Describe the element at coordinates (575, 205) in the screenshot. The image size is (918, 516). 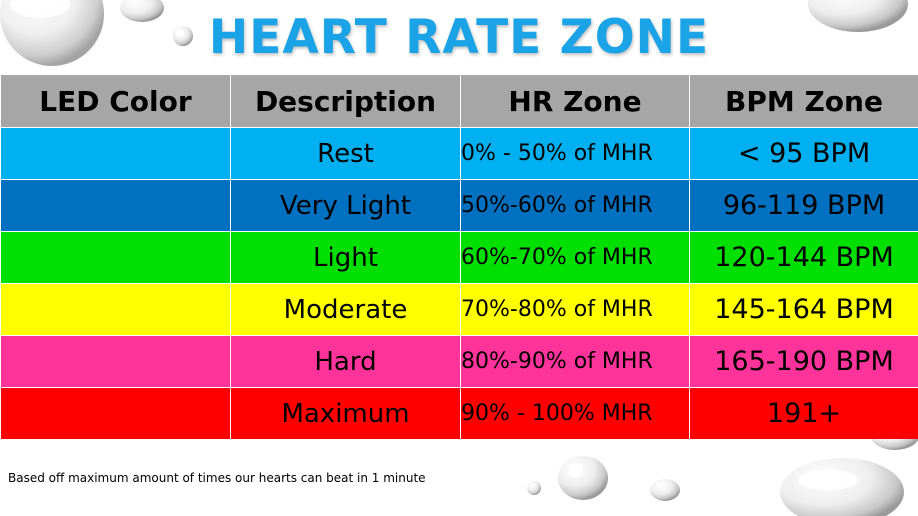
I see `hr-zone-cell: 50%-60% of MHR` at that location.